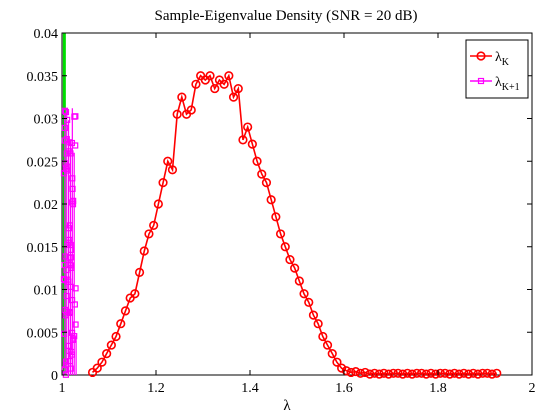  What do you see at coordinates (46, 34) in the screenshot?
I see `y-tick-label: 0.04` at bounding box center [46, 34].